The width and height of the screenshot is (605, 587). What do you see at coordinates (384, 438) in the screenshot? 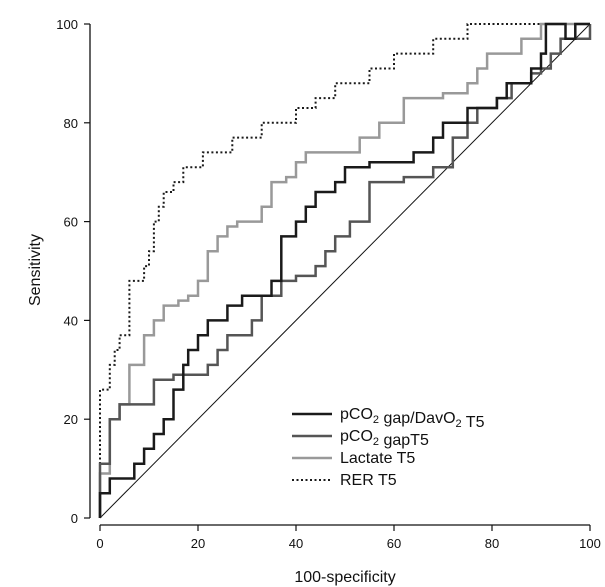
I see `legend-label: pCO2 gapT5` at bounding box center [384, 438].